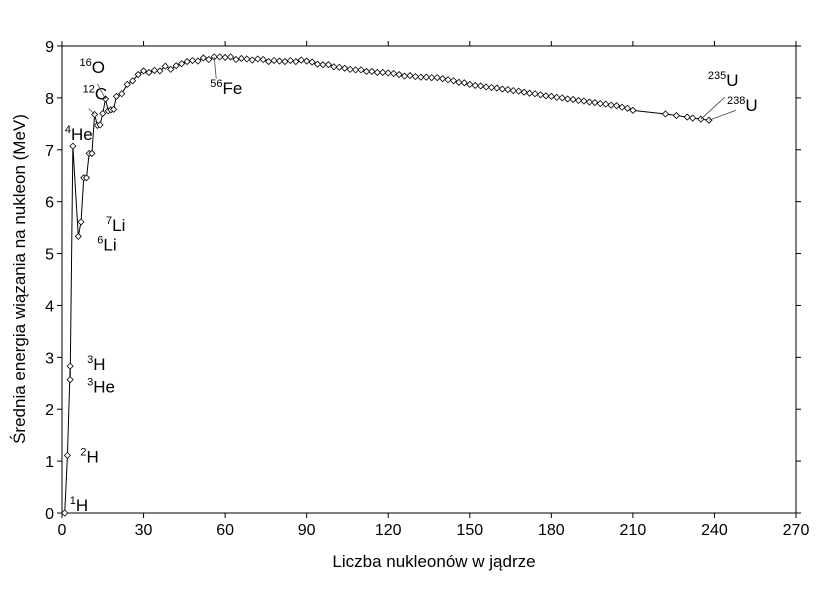  I want to click on y-tick-label: 1, so click(49, 462).